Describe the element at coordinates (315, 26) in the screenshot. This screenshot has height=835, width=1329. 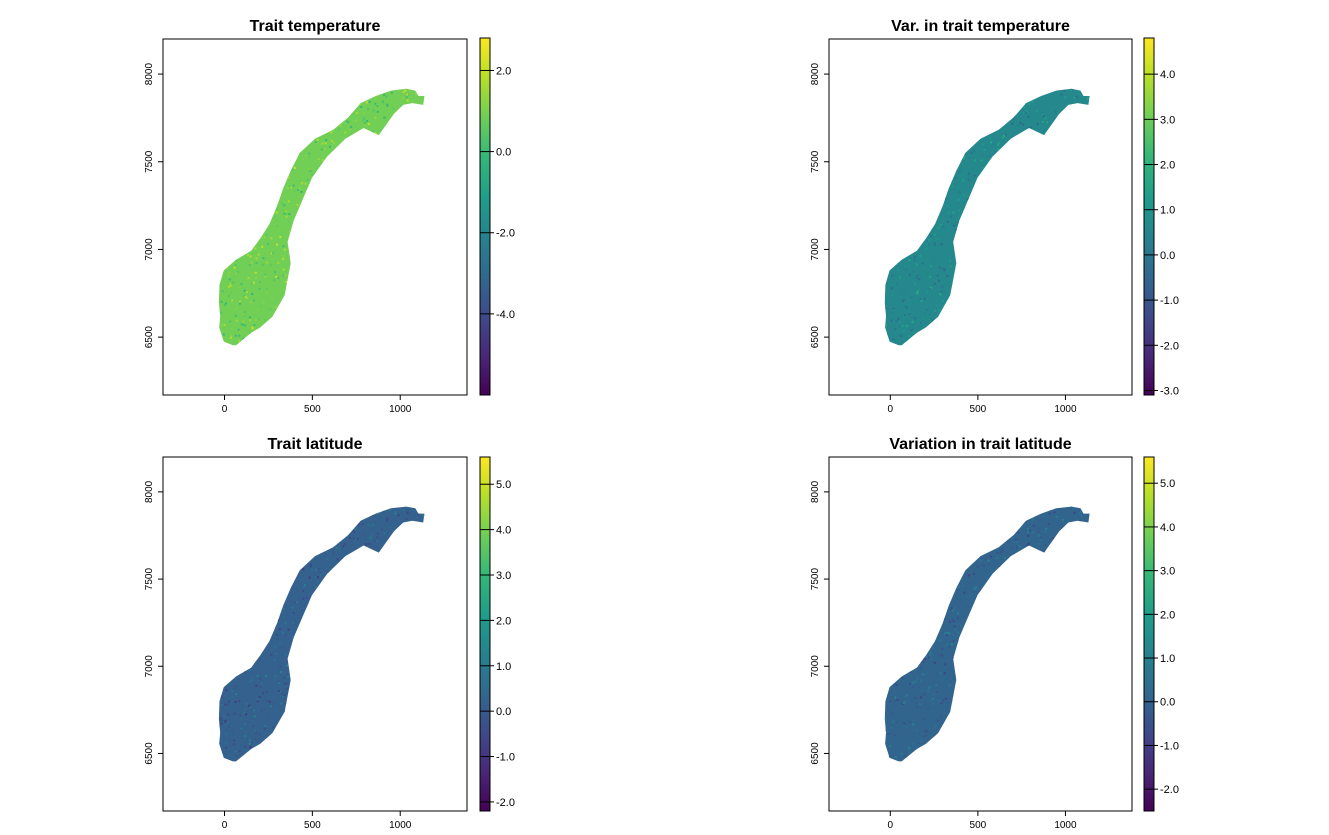
I see `panel-title: Trait temperature` at that location.